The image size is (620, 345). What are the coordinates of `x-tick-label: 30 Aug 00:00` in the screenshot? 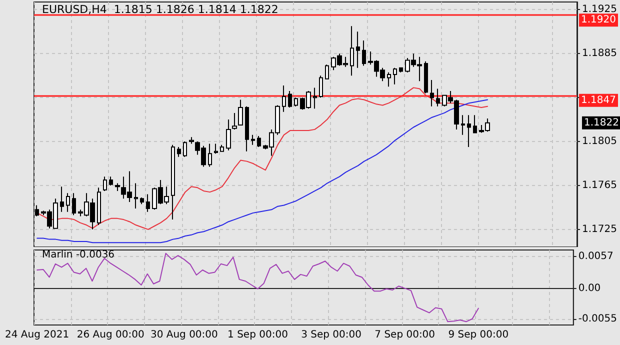 It's located at (184, 335).